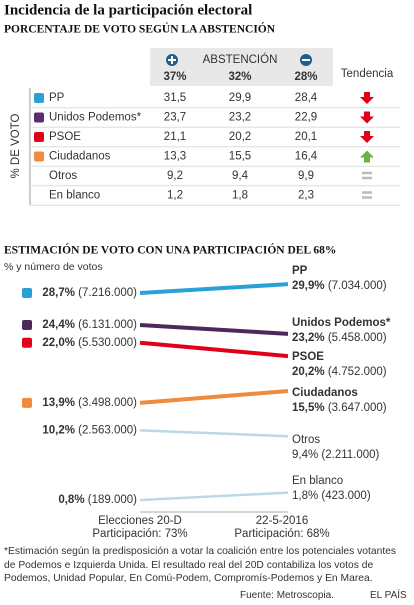  I want to click on left-label: 22,0% (5.530.000), so click(89, 343).